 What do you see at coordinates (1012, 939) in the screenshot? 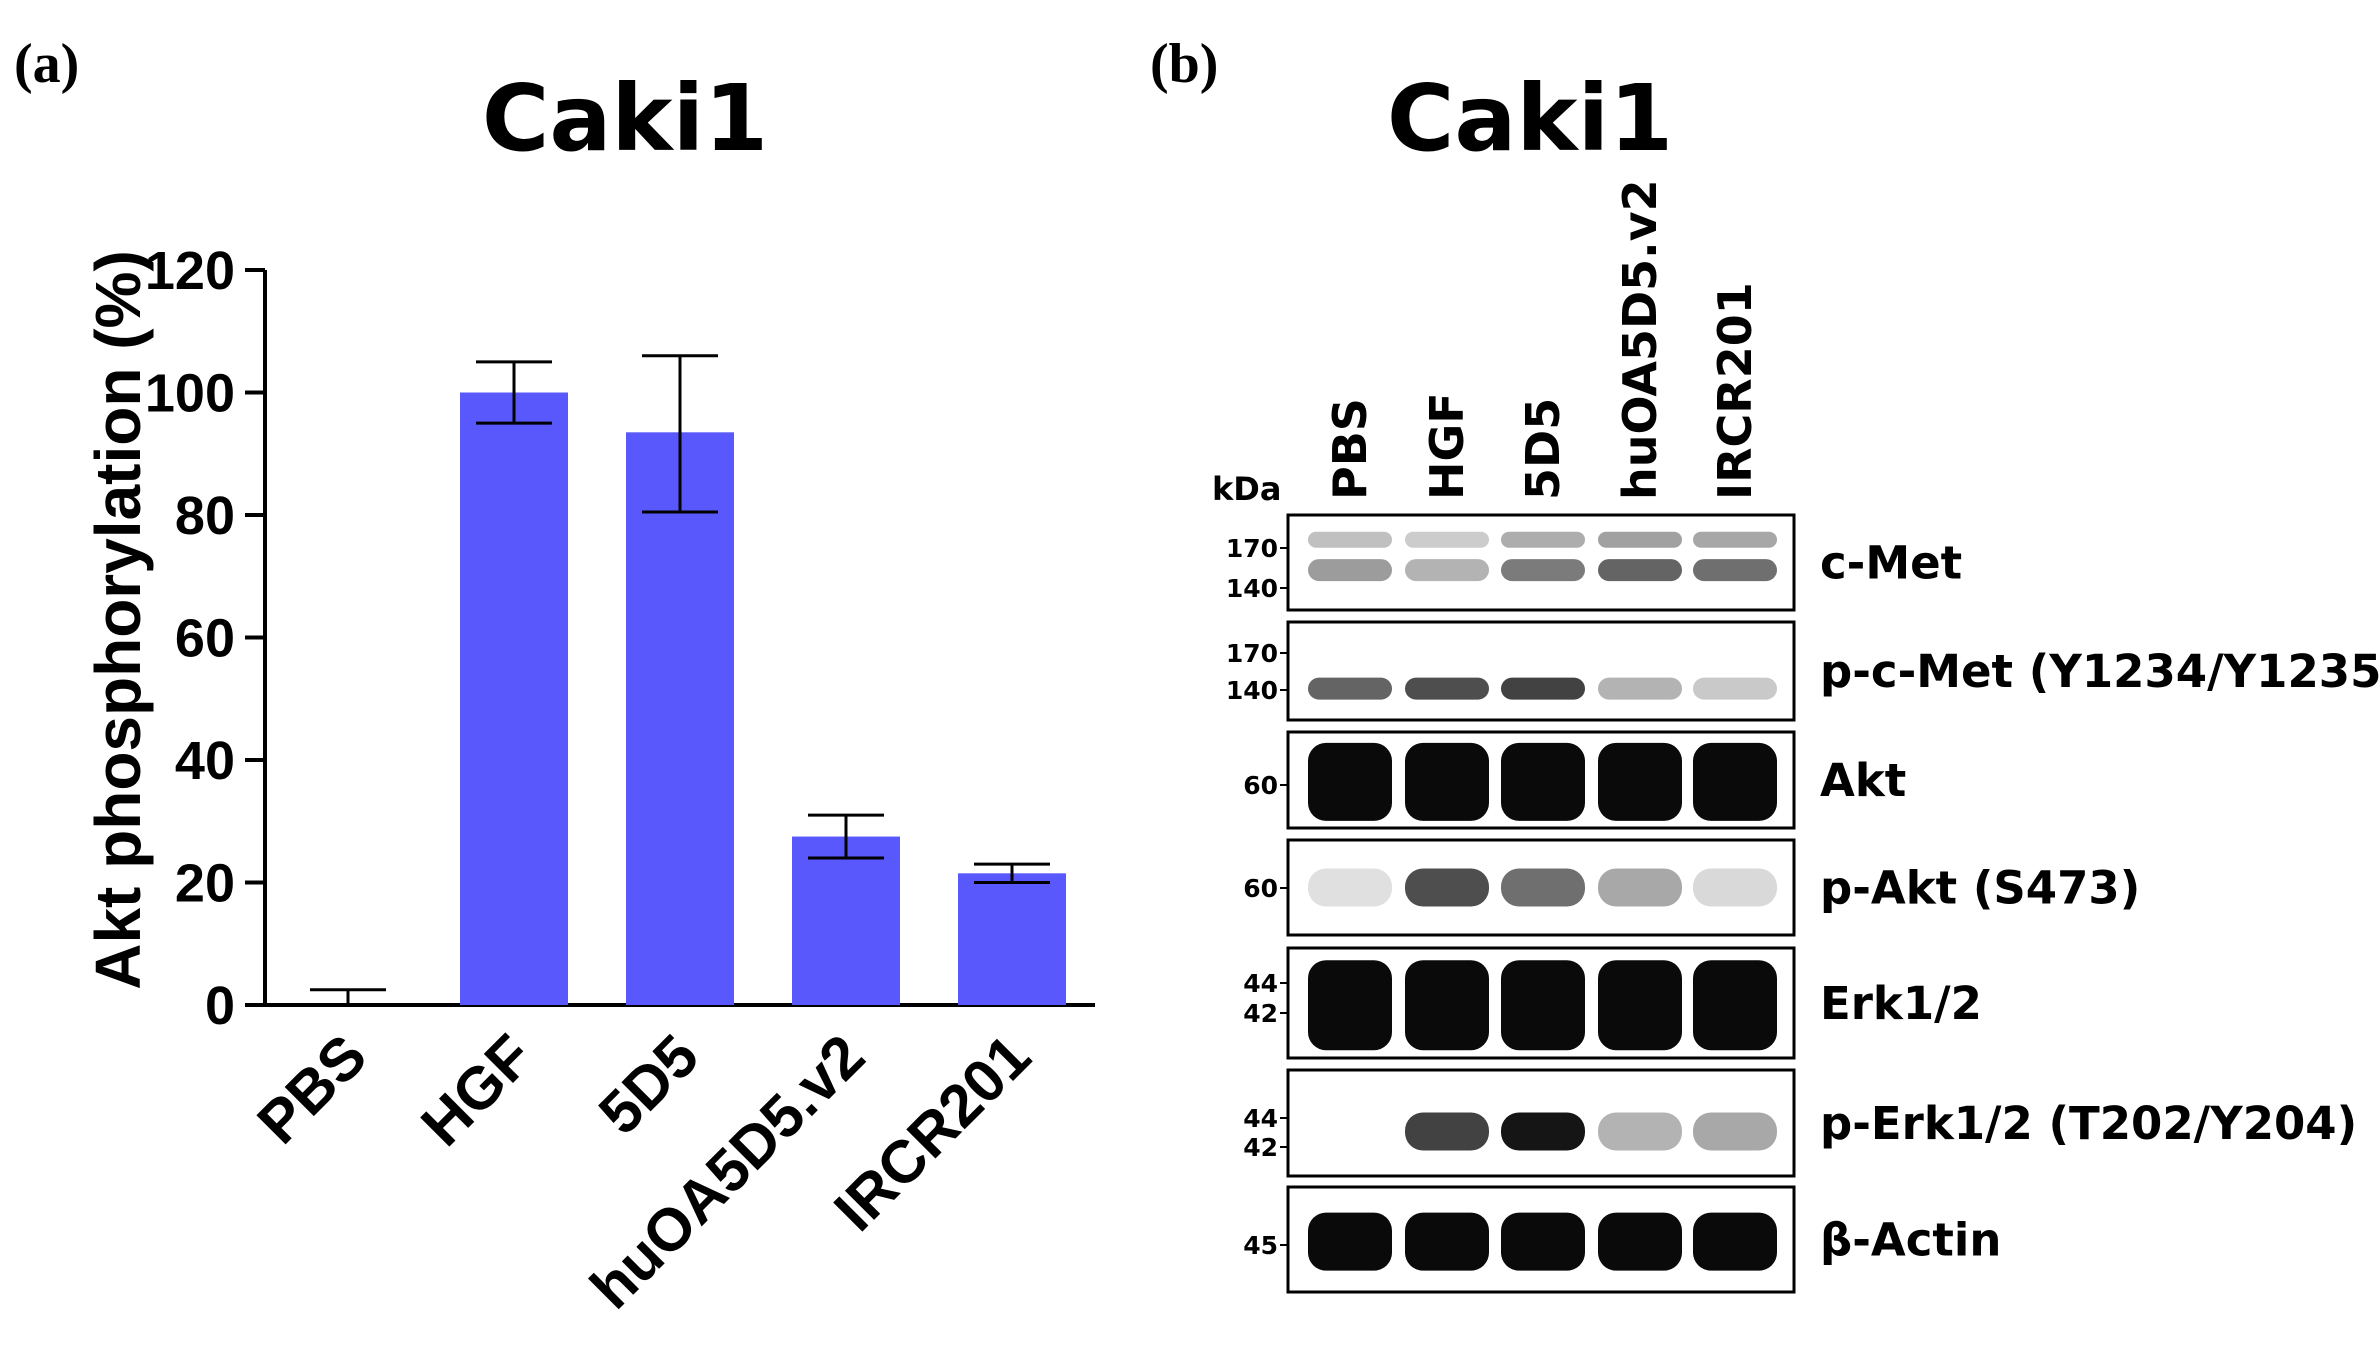
I see `bar-IRCR201` at bounding box center [1012, 939].